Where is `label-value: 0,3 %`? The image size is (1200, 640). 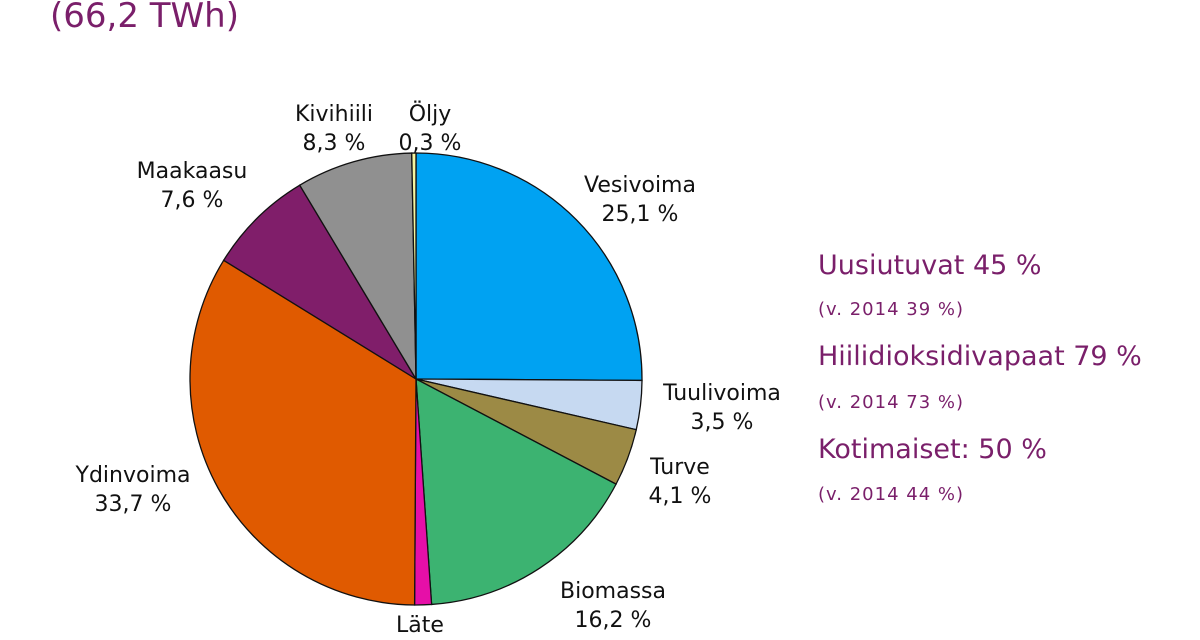 label-value: 0,3 % is located at coordinates (430, 143).